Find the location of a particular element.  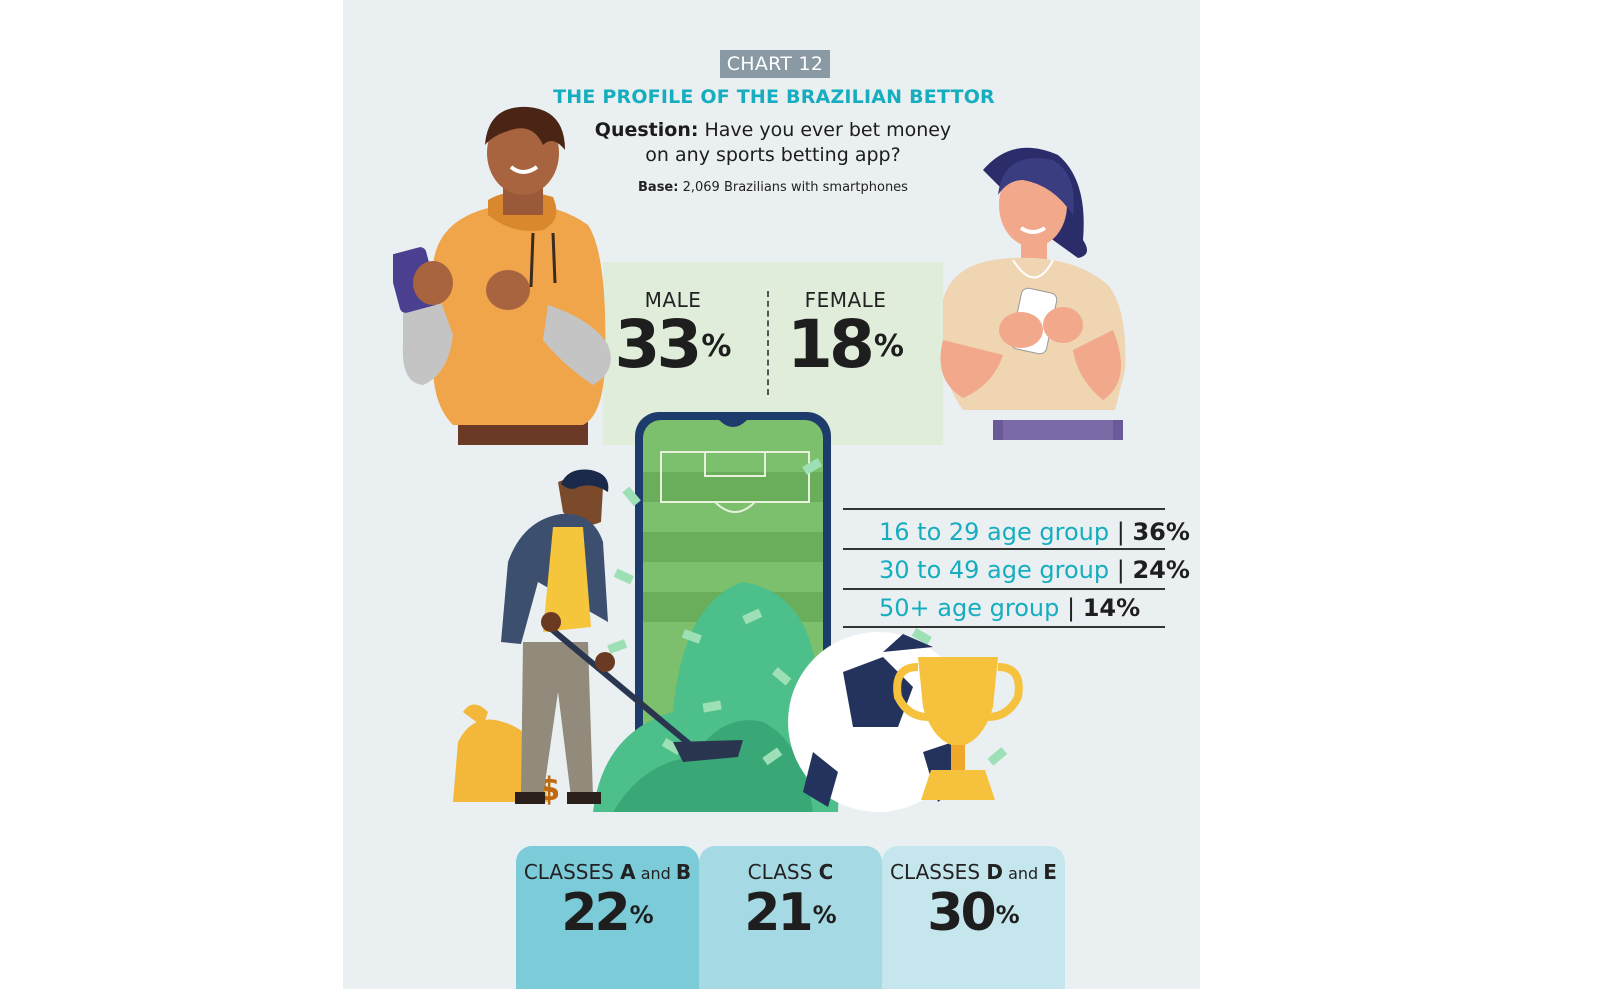

age-group-label: 30 to 49 age group is located at coordinates (994, 570).